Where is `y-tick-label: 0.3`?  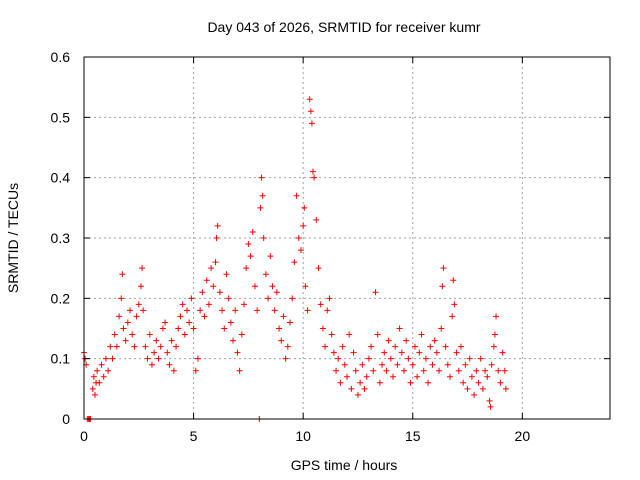 y-tick-label: 0.3 is located at coordinates (61, 238).